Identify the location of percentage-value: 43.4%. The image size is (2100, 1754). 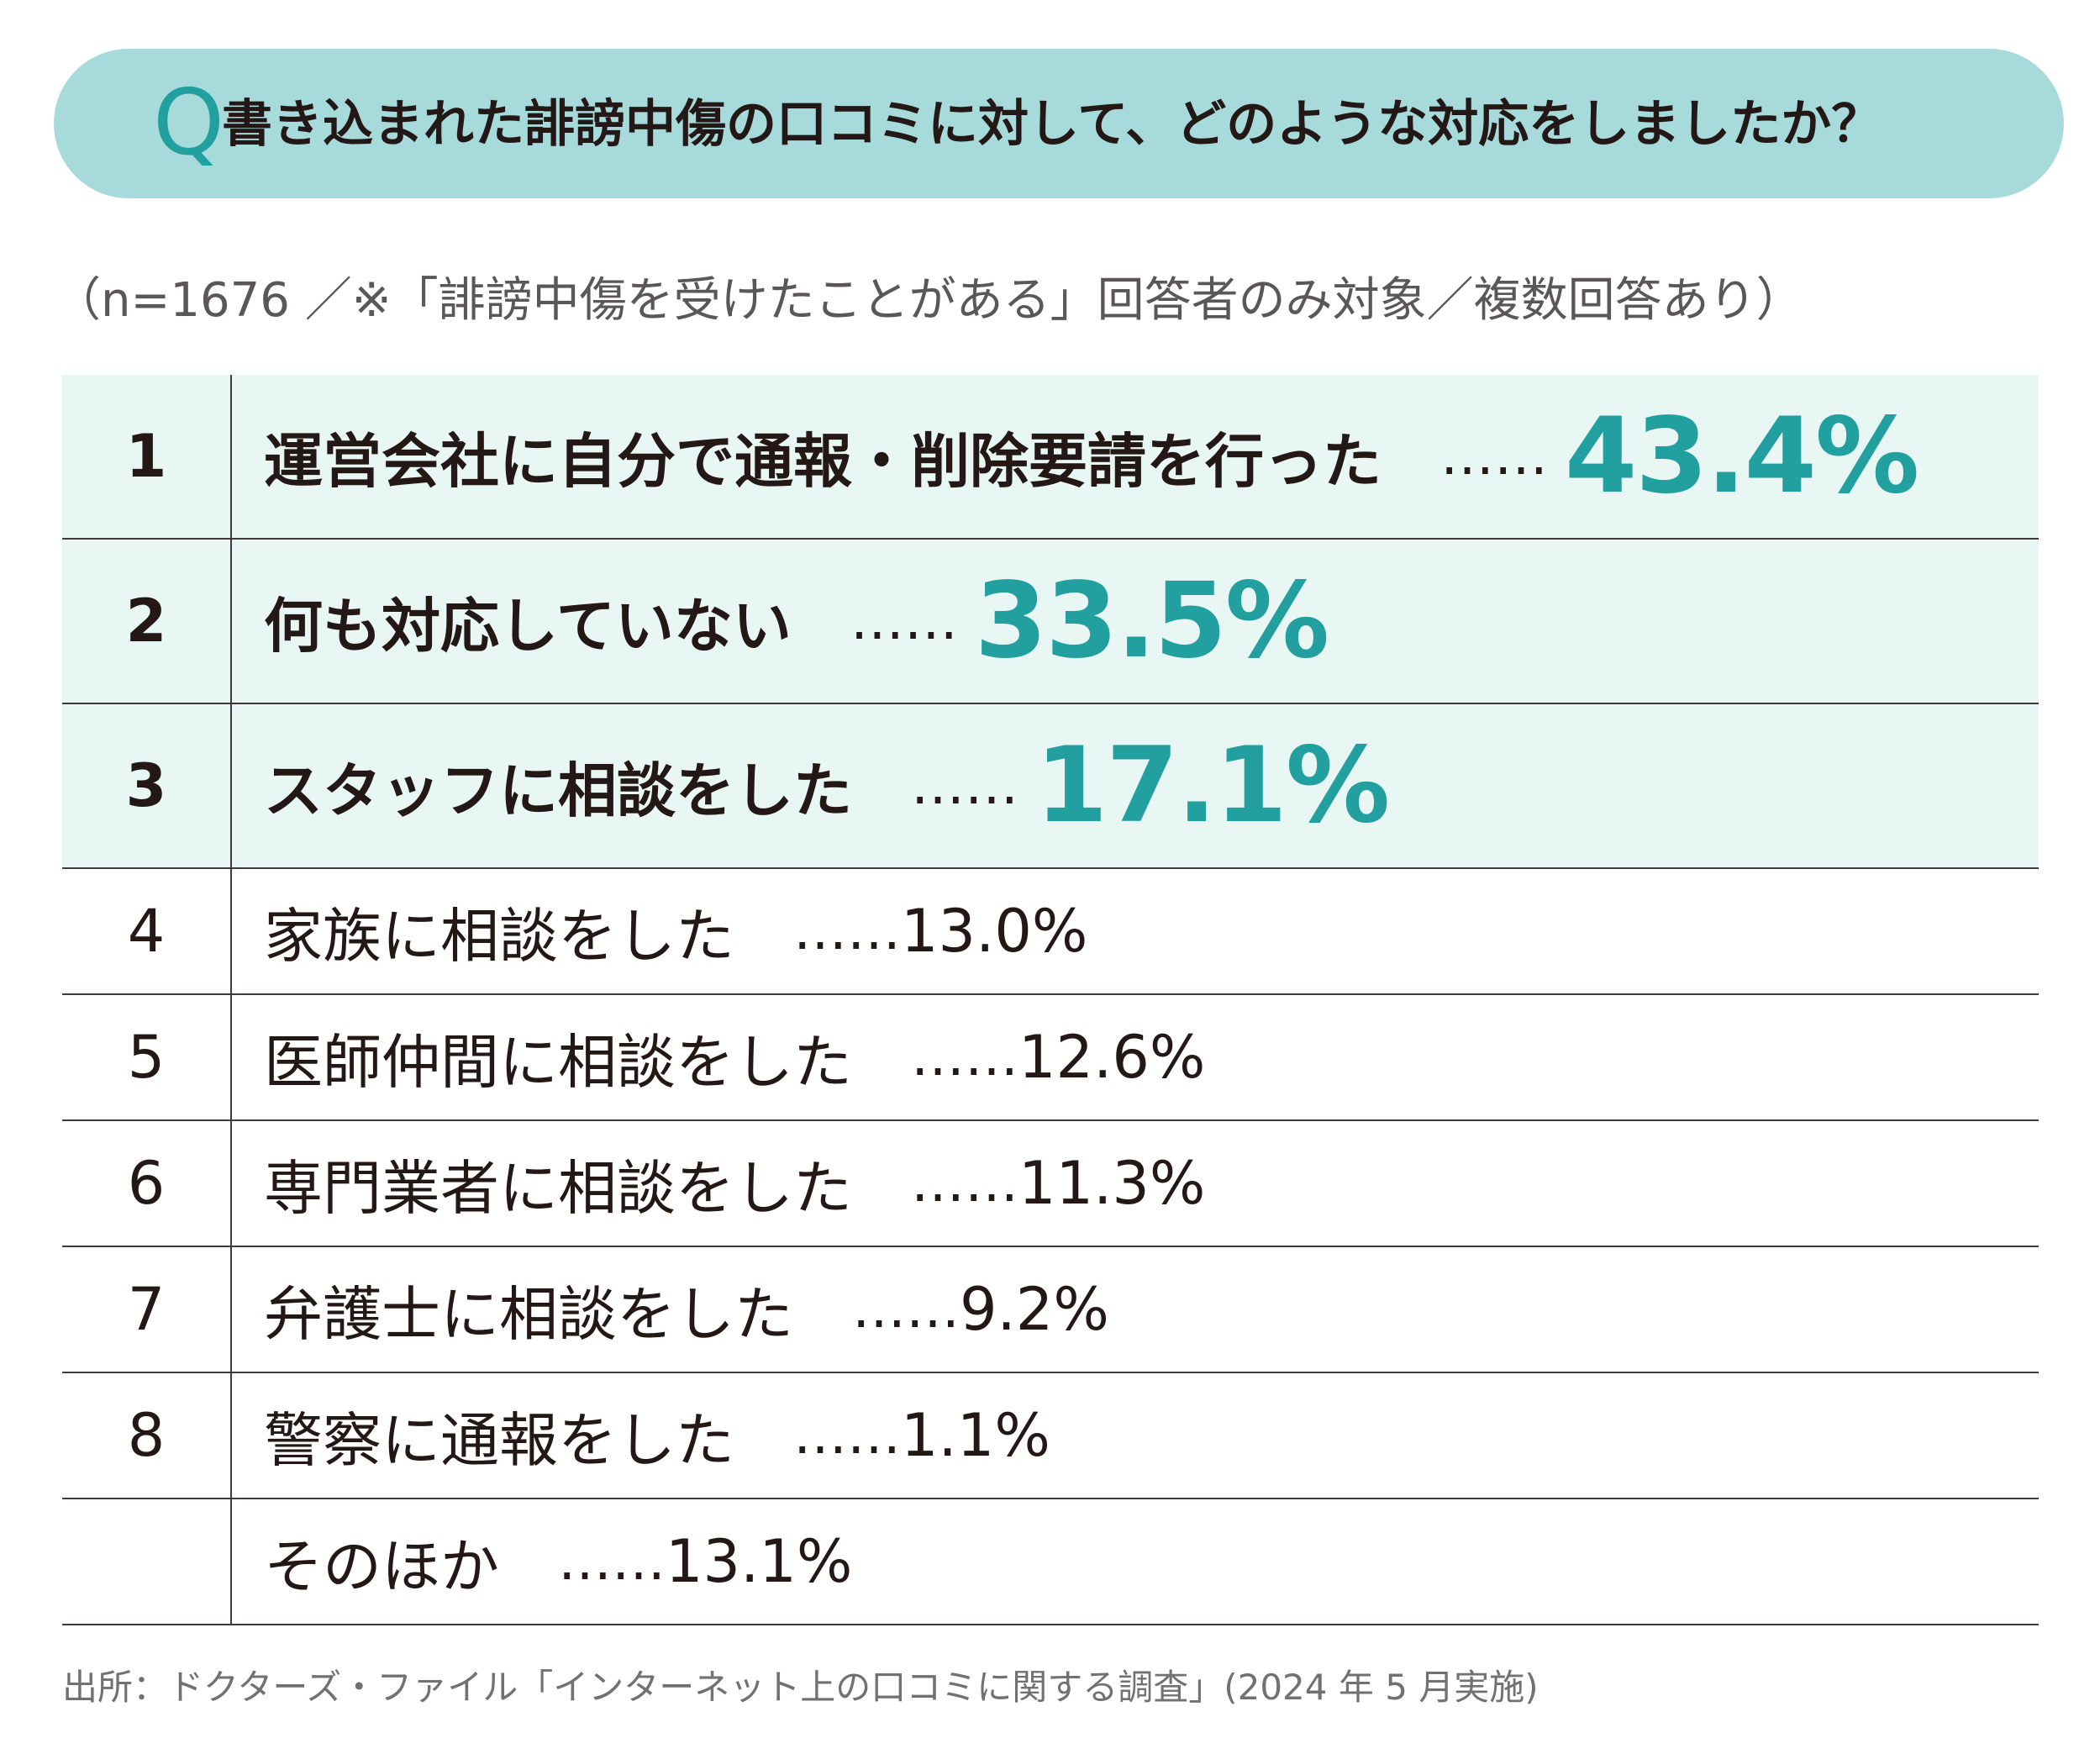
(1742, 456).